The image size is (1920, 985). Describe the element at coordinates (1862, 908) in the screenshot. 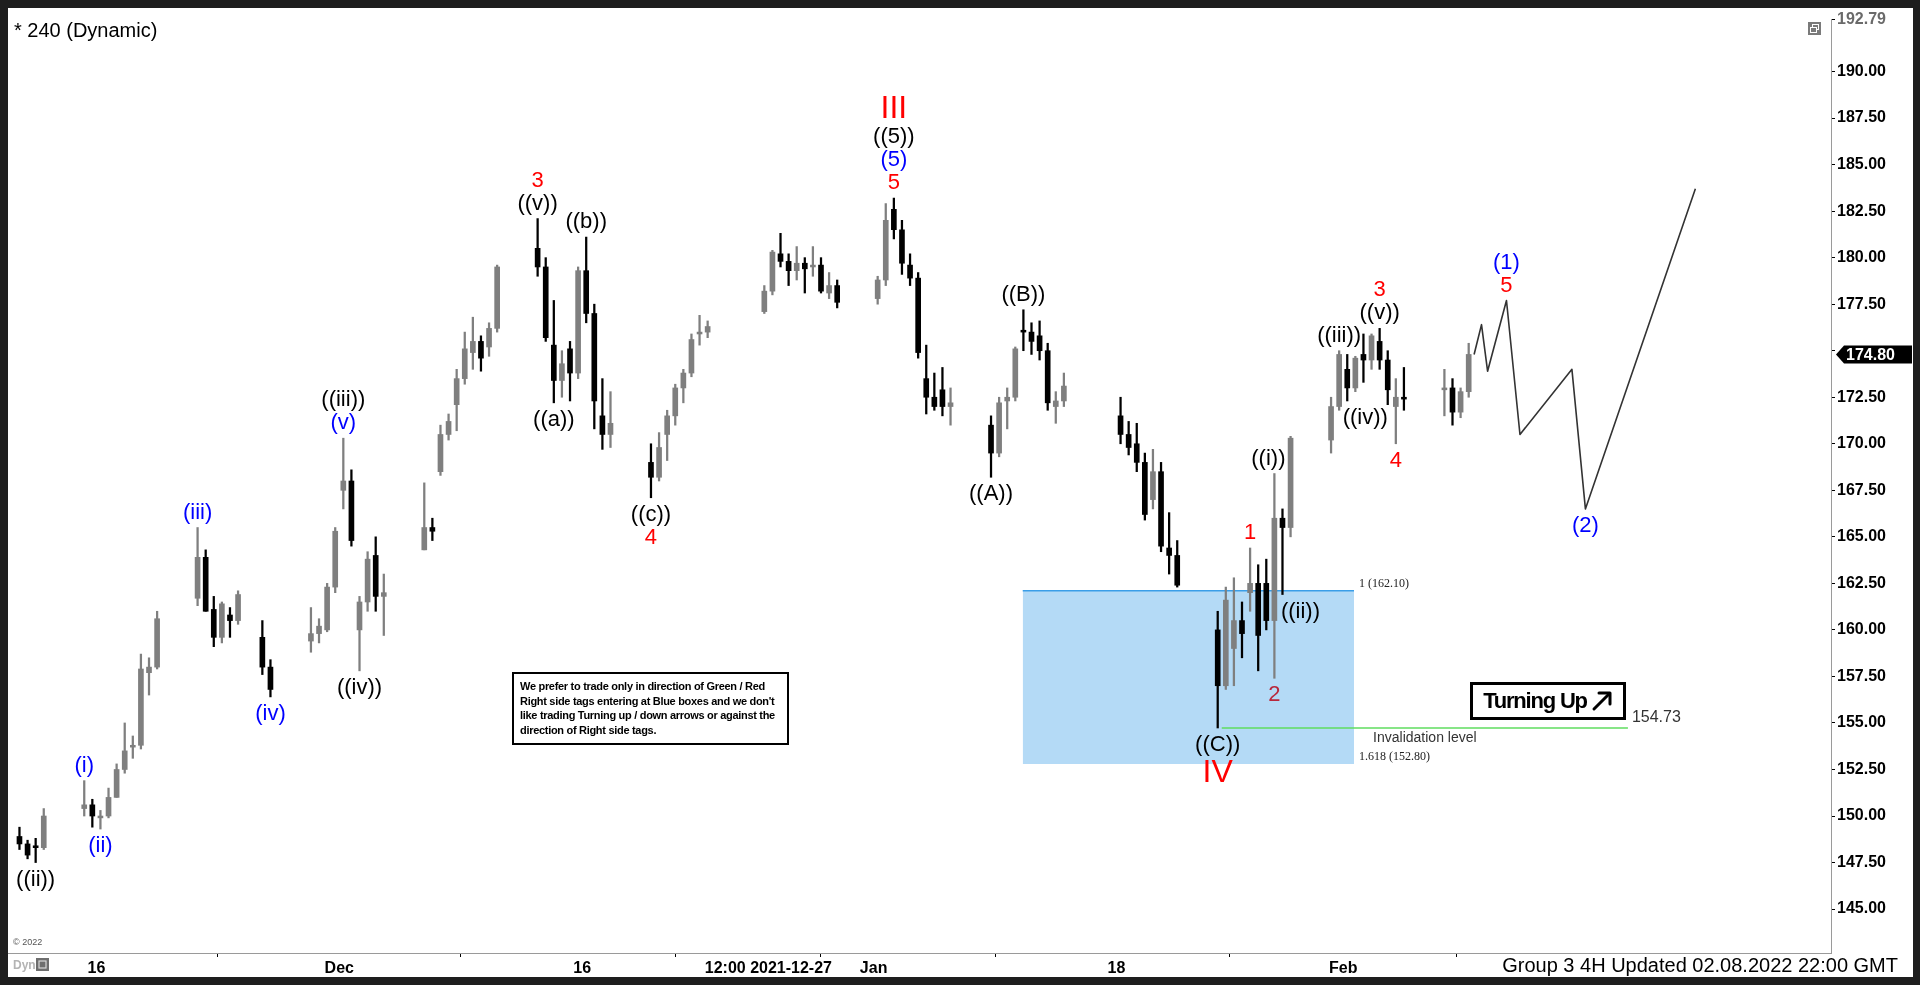

I see `y-tick-label: 145.00` at that location.